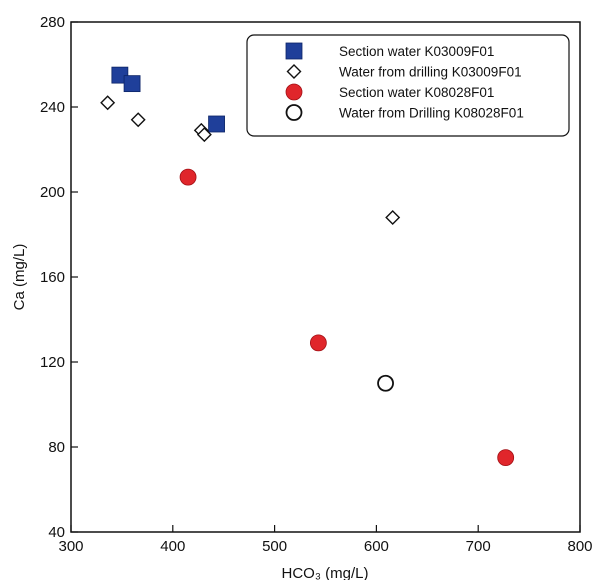  I want to click on x-tick-label: 300, so click(70, 546).